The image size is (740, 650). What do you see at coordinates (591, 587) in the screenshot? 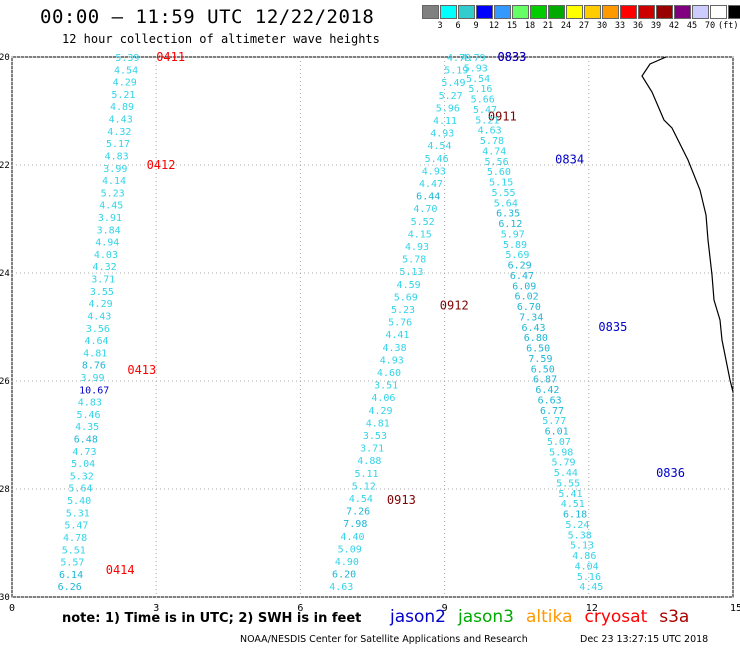
I see `swh-value: 4.45` at bounding box center [591, 587].